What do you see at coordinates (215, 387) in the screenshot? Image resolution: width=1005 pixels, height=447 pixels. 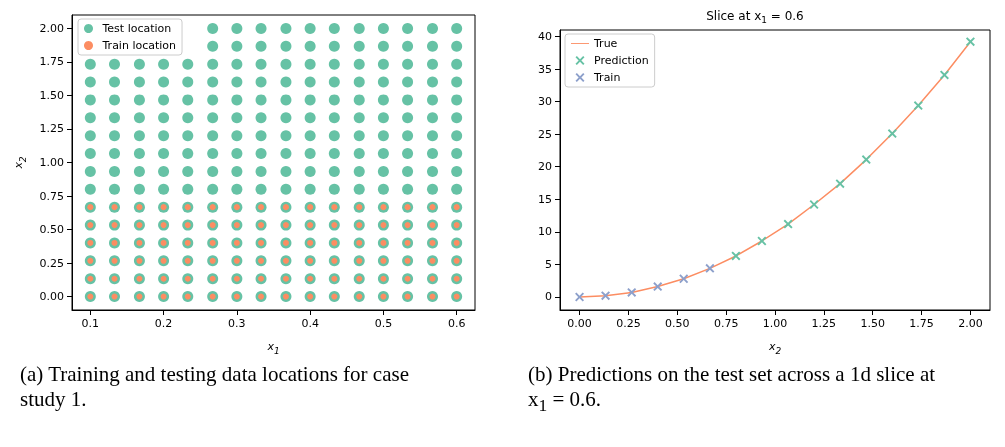 I see `text: (a) Training and testing data locations for case study 1.` at bounding box center [215, 387].